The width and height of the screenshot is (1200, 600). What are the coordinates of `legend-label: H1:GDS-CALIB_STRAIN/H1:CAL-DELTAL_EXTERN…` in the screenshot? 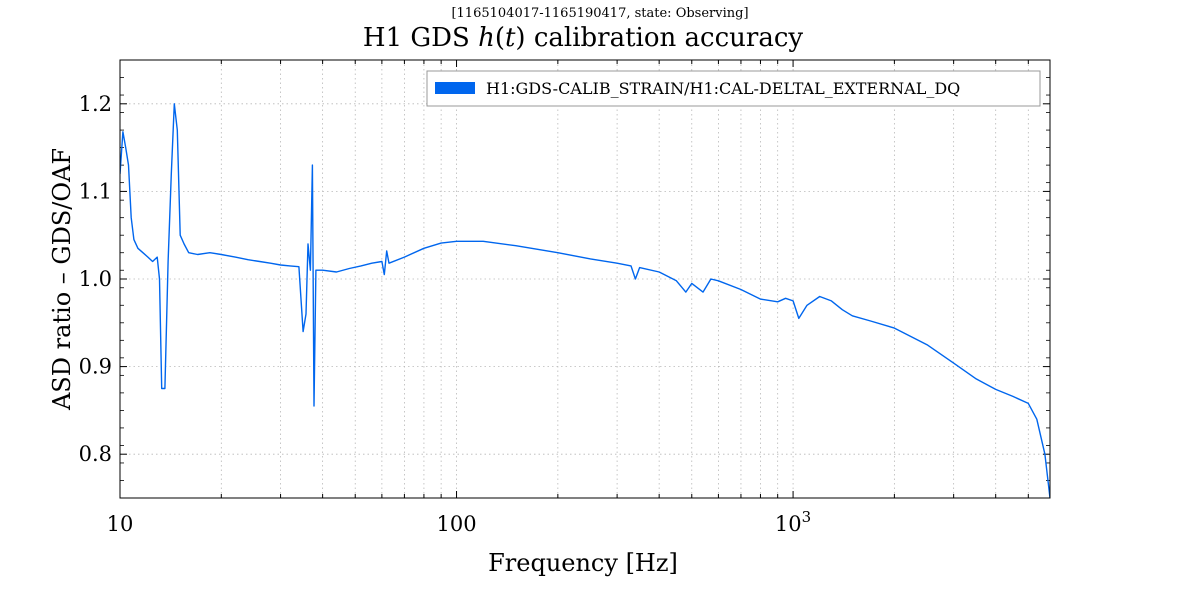 It's located at (723, 88).